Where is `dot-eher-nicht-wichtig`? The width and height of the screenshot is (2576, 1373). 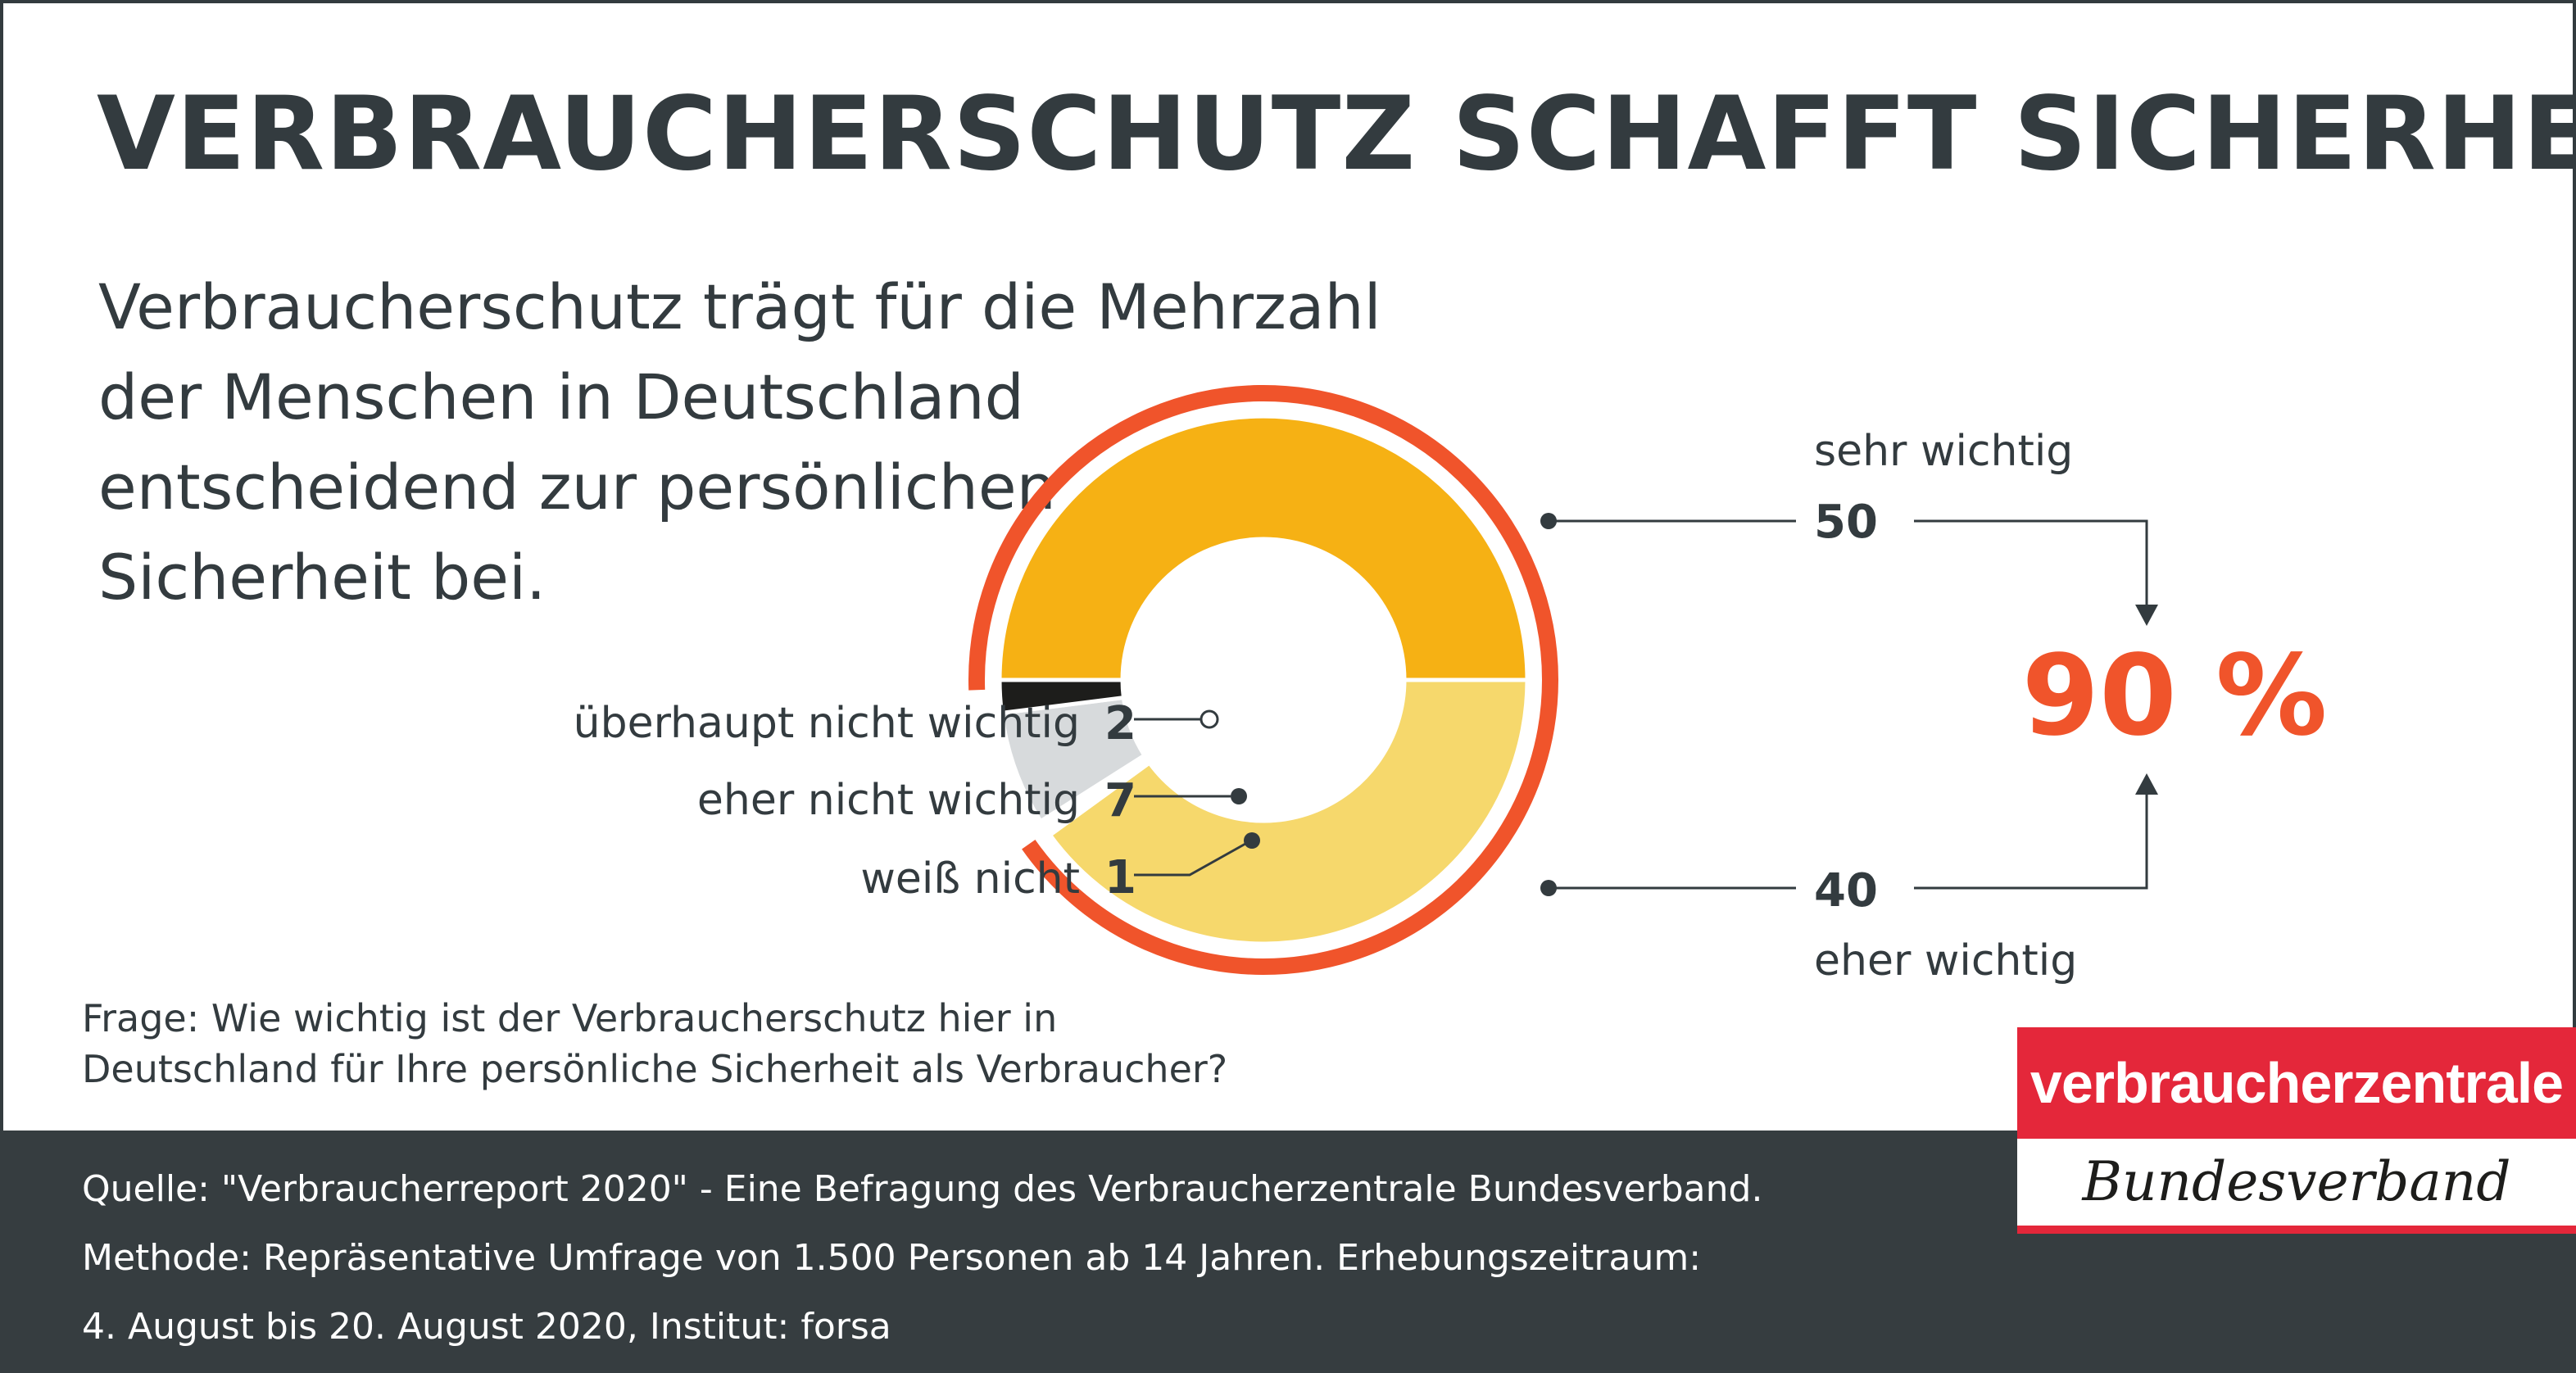 dot-eher-nicht-wichtig is located at coordinates (1239, 796).